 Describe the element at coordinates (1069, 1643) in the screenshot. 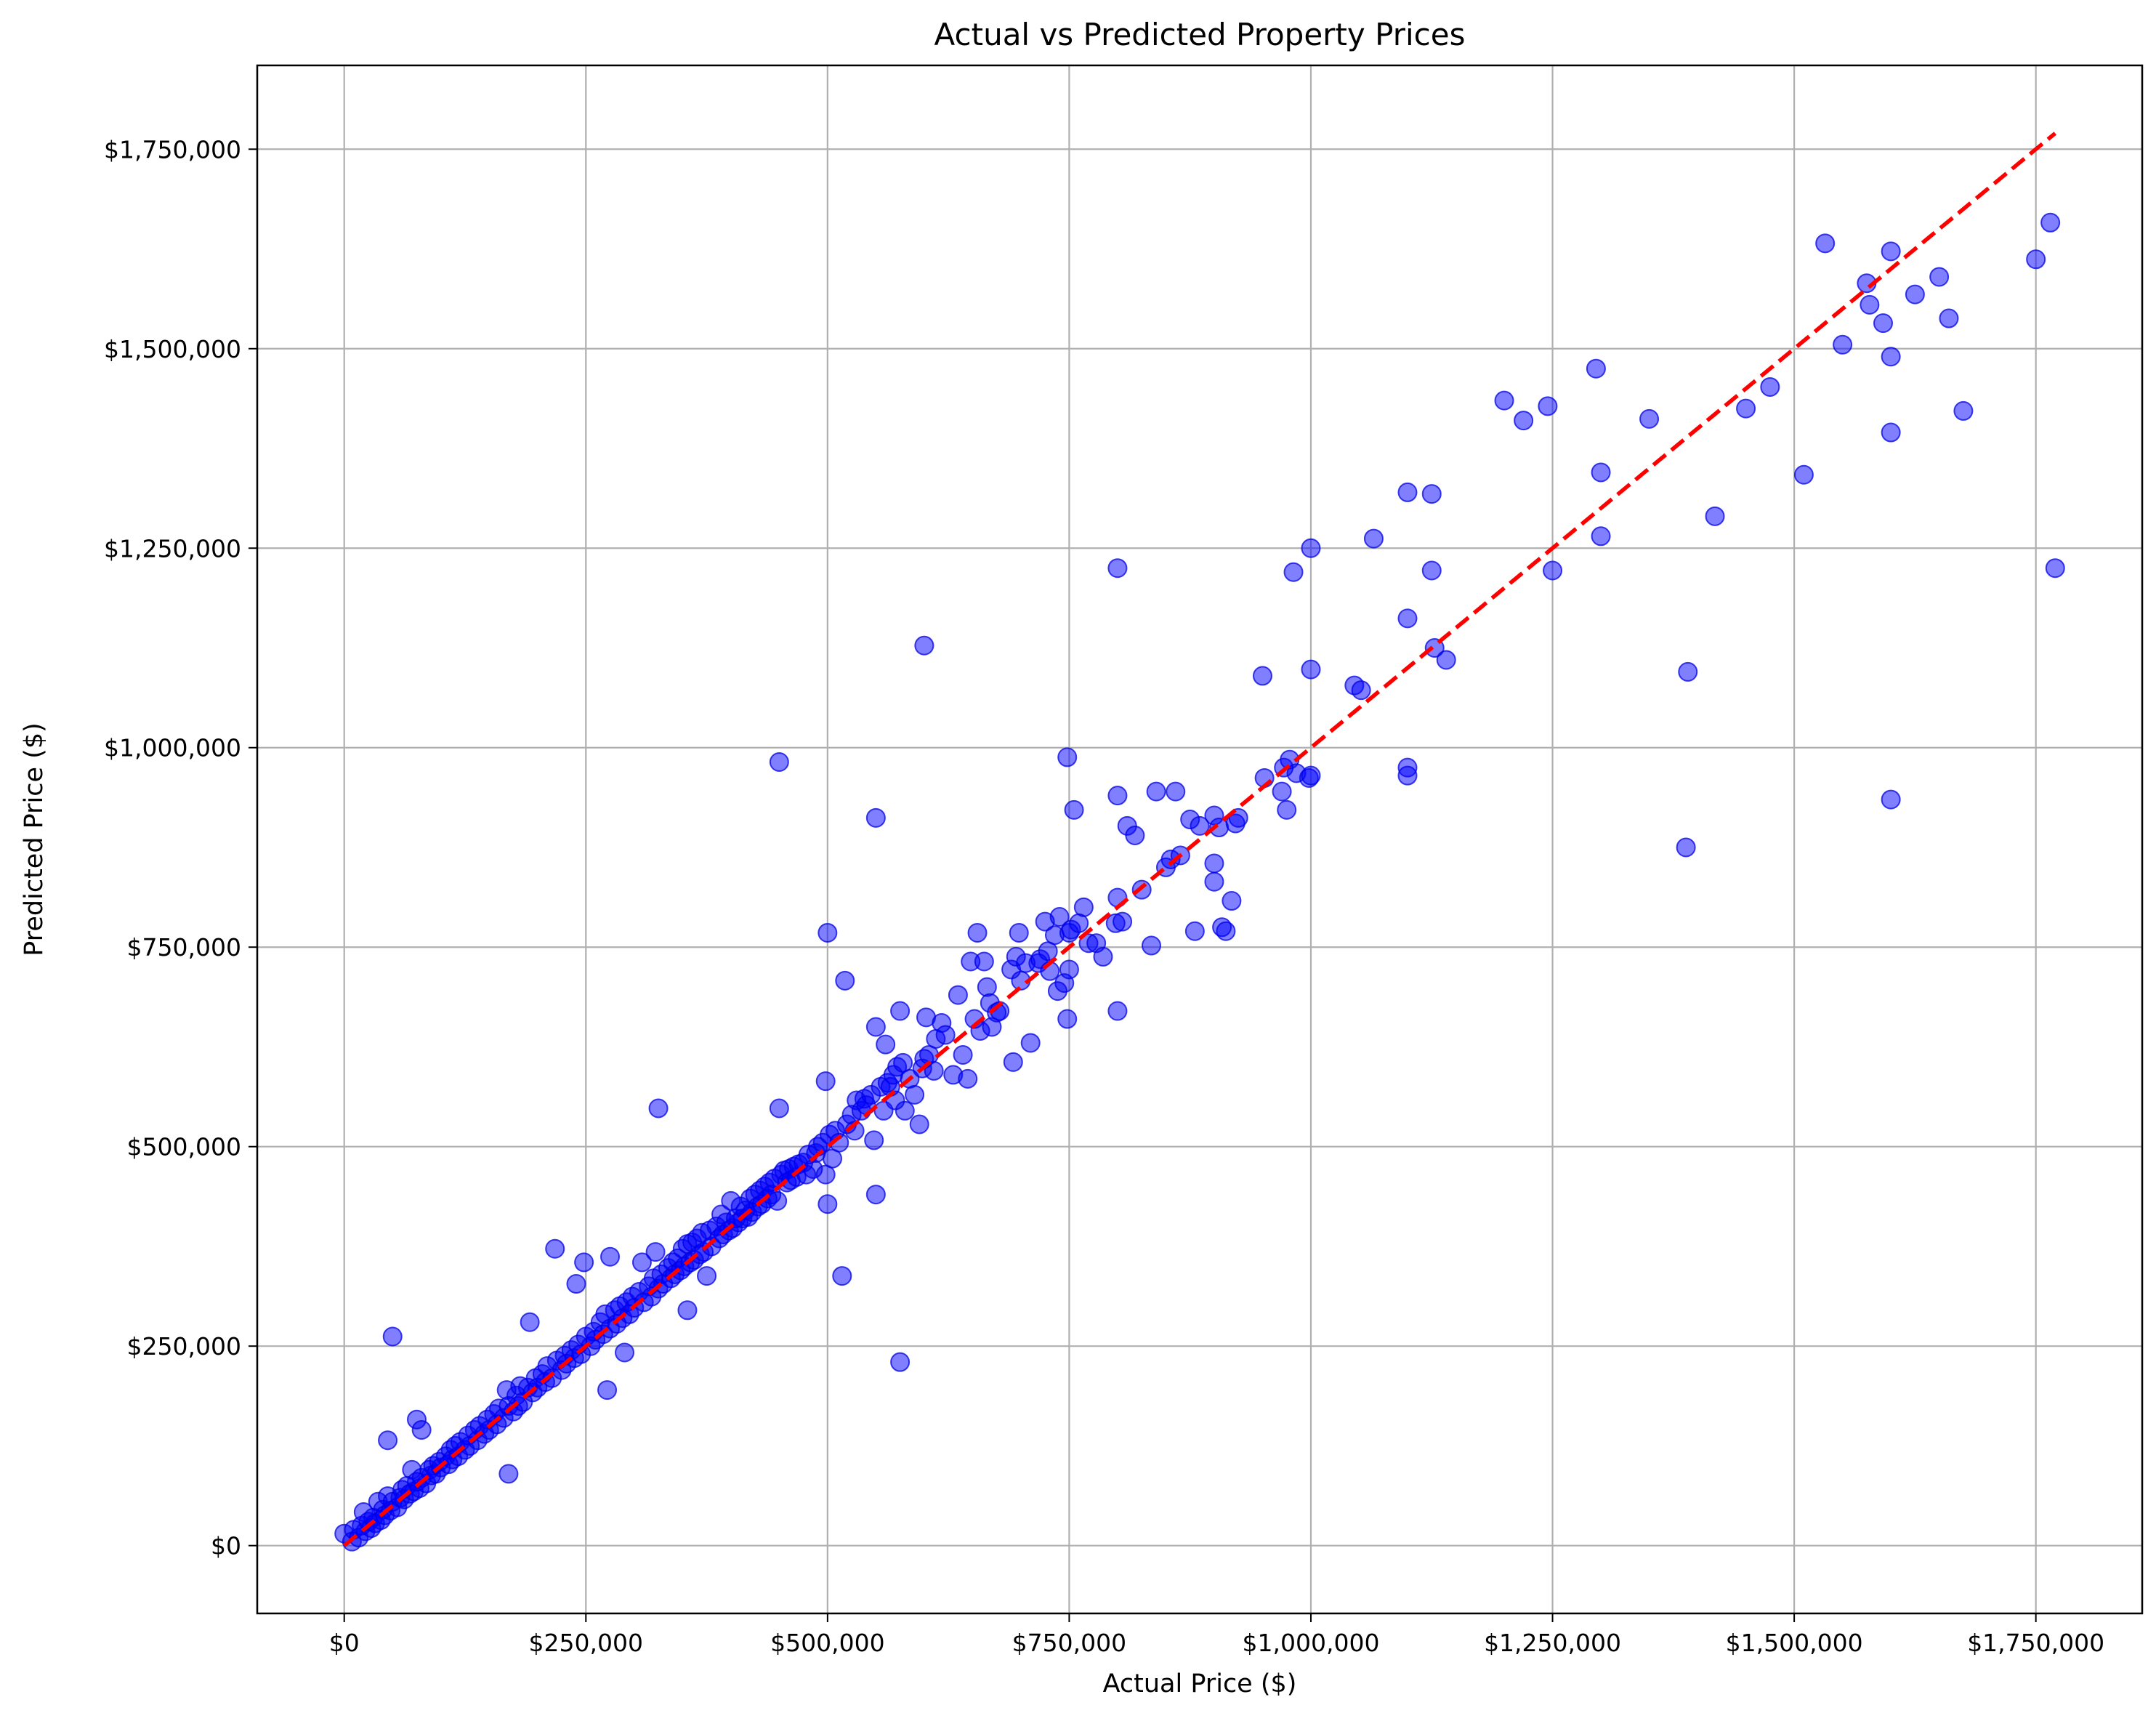

I see `x-tick-label: $750,000` at that location.